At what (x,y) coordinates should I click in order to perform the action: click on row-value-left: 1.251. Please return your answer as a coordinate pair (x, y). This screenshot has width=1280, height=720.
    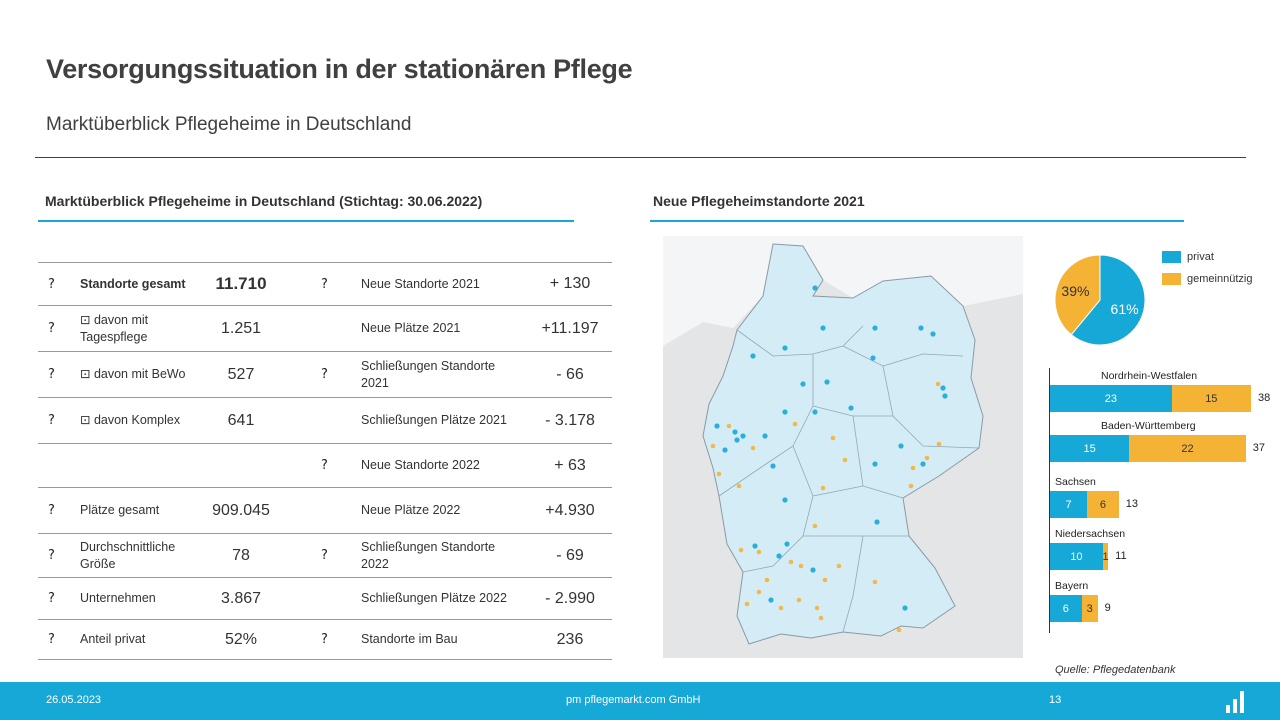
    Looking at the image, I should click on (241, 328).